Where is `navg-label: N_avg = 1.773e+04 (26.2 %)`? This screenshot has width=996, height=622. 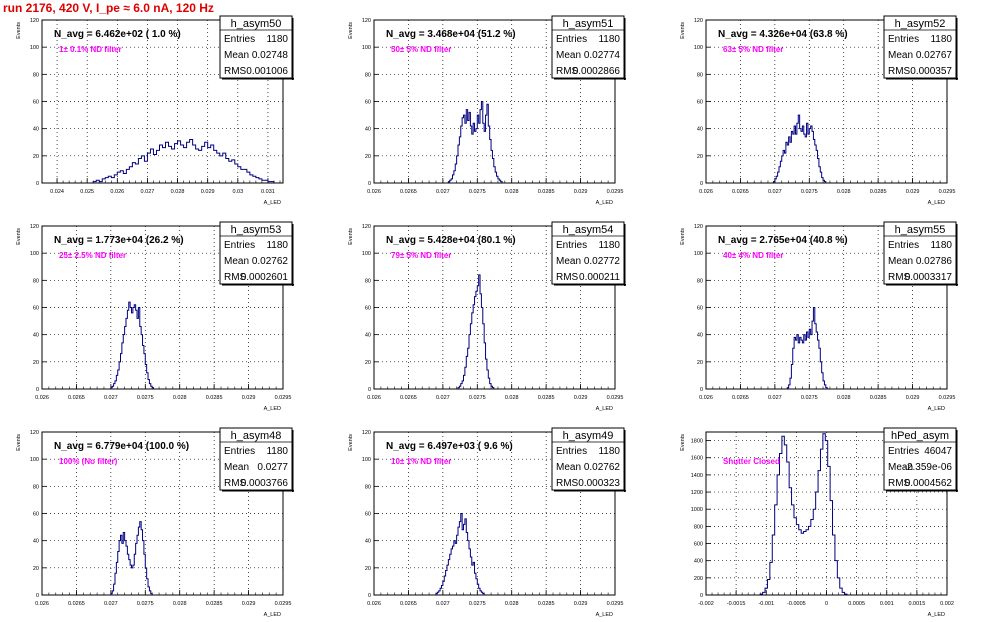 navg-label: N_avg = 1.773e+04 (26.2 %) is located at coordinates (119, 240).